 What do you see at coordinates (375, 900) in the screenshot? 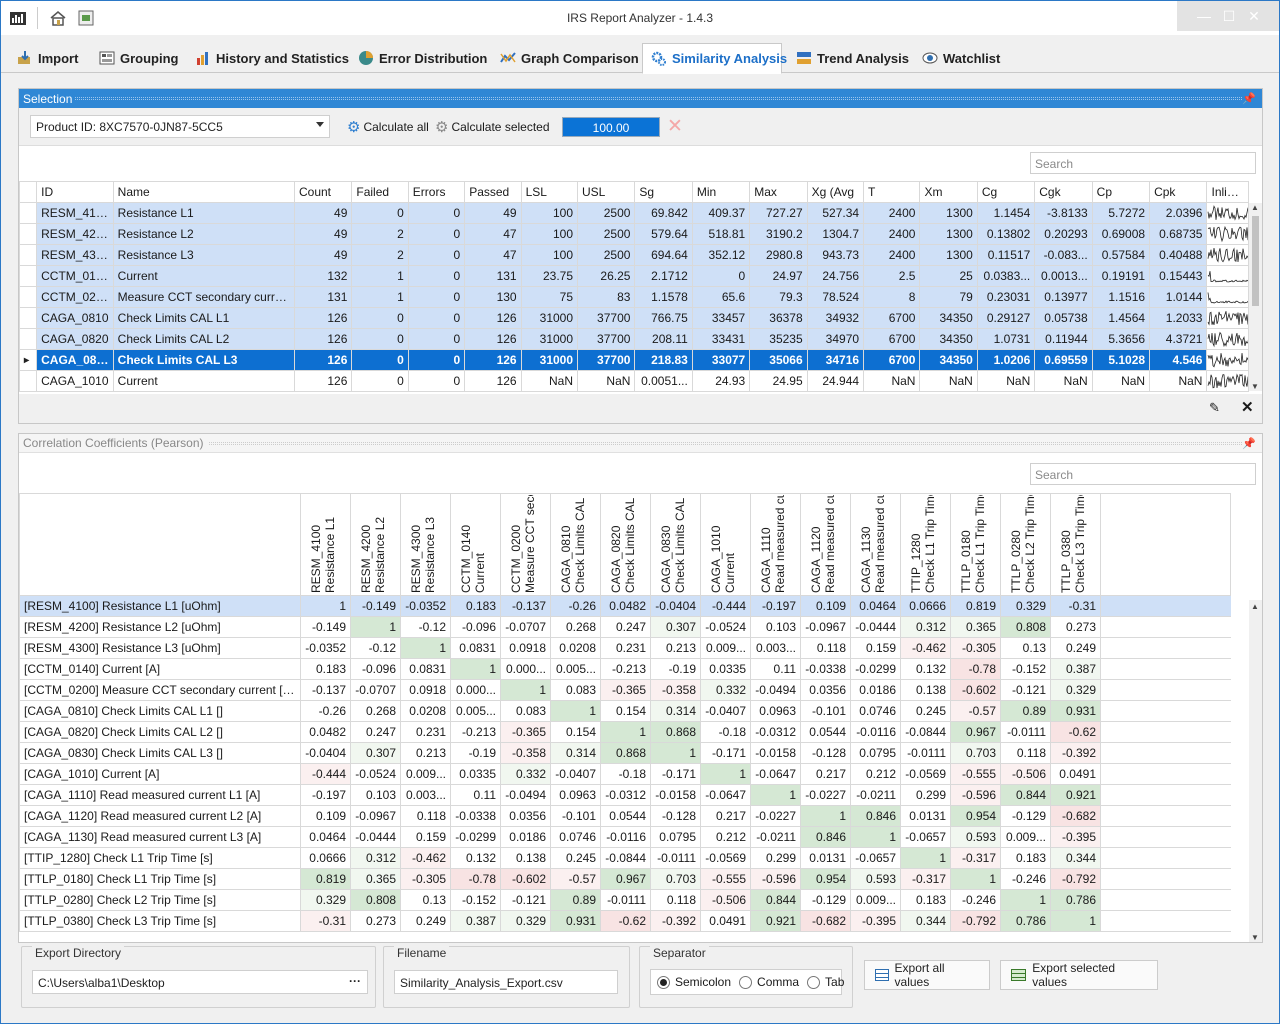
I see `correlation-cell: 0.808` at bounding box center [375, 900].